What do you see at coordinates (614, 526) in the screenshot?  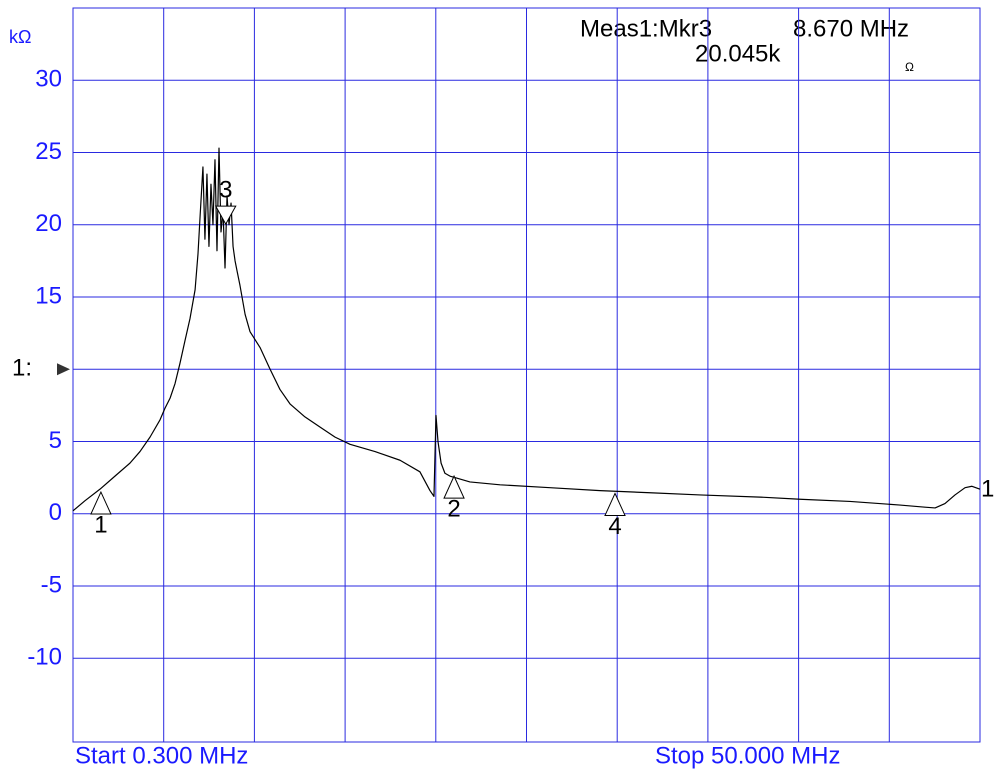 I see `marker-label: 4` at bounding box center [614, 526].